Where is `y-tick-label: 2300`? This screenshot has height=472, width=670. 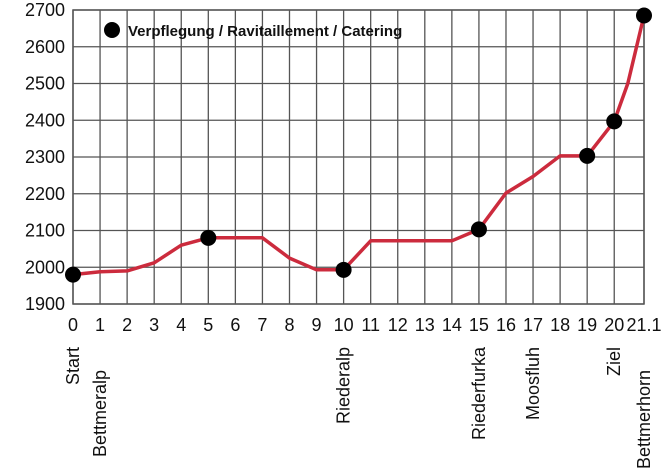 y-tick-label: 2300 is located at coordinates (45, 157).